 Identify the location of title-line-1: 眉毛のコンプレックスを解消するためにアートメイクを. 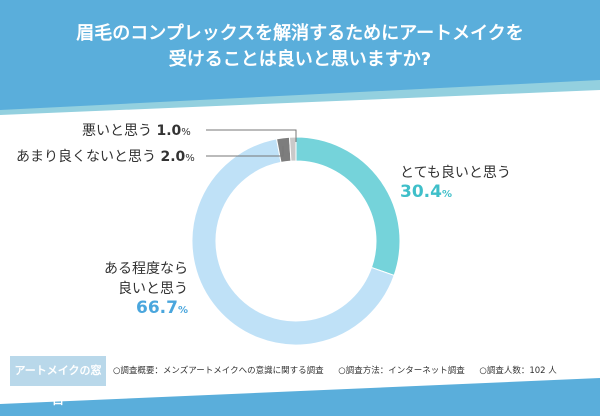
(300, 33).